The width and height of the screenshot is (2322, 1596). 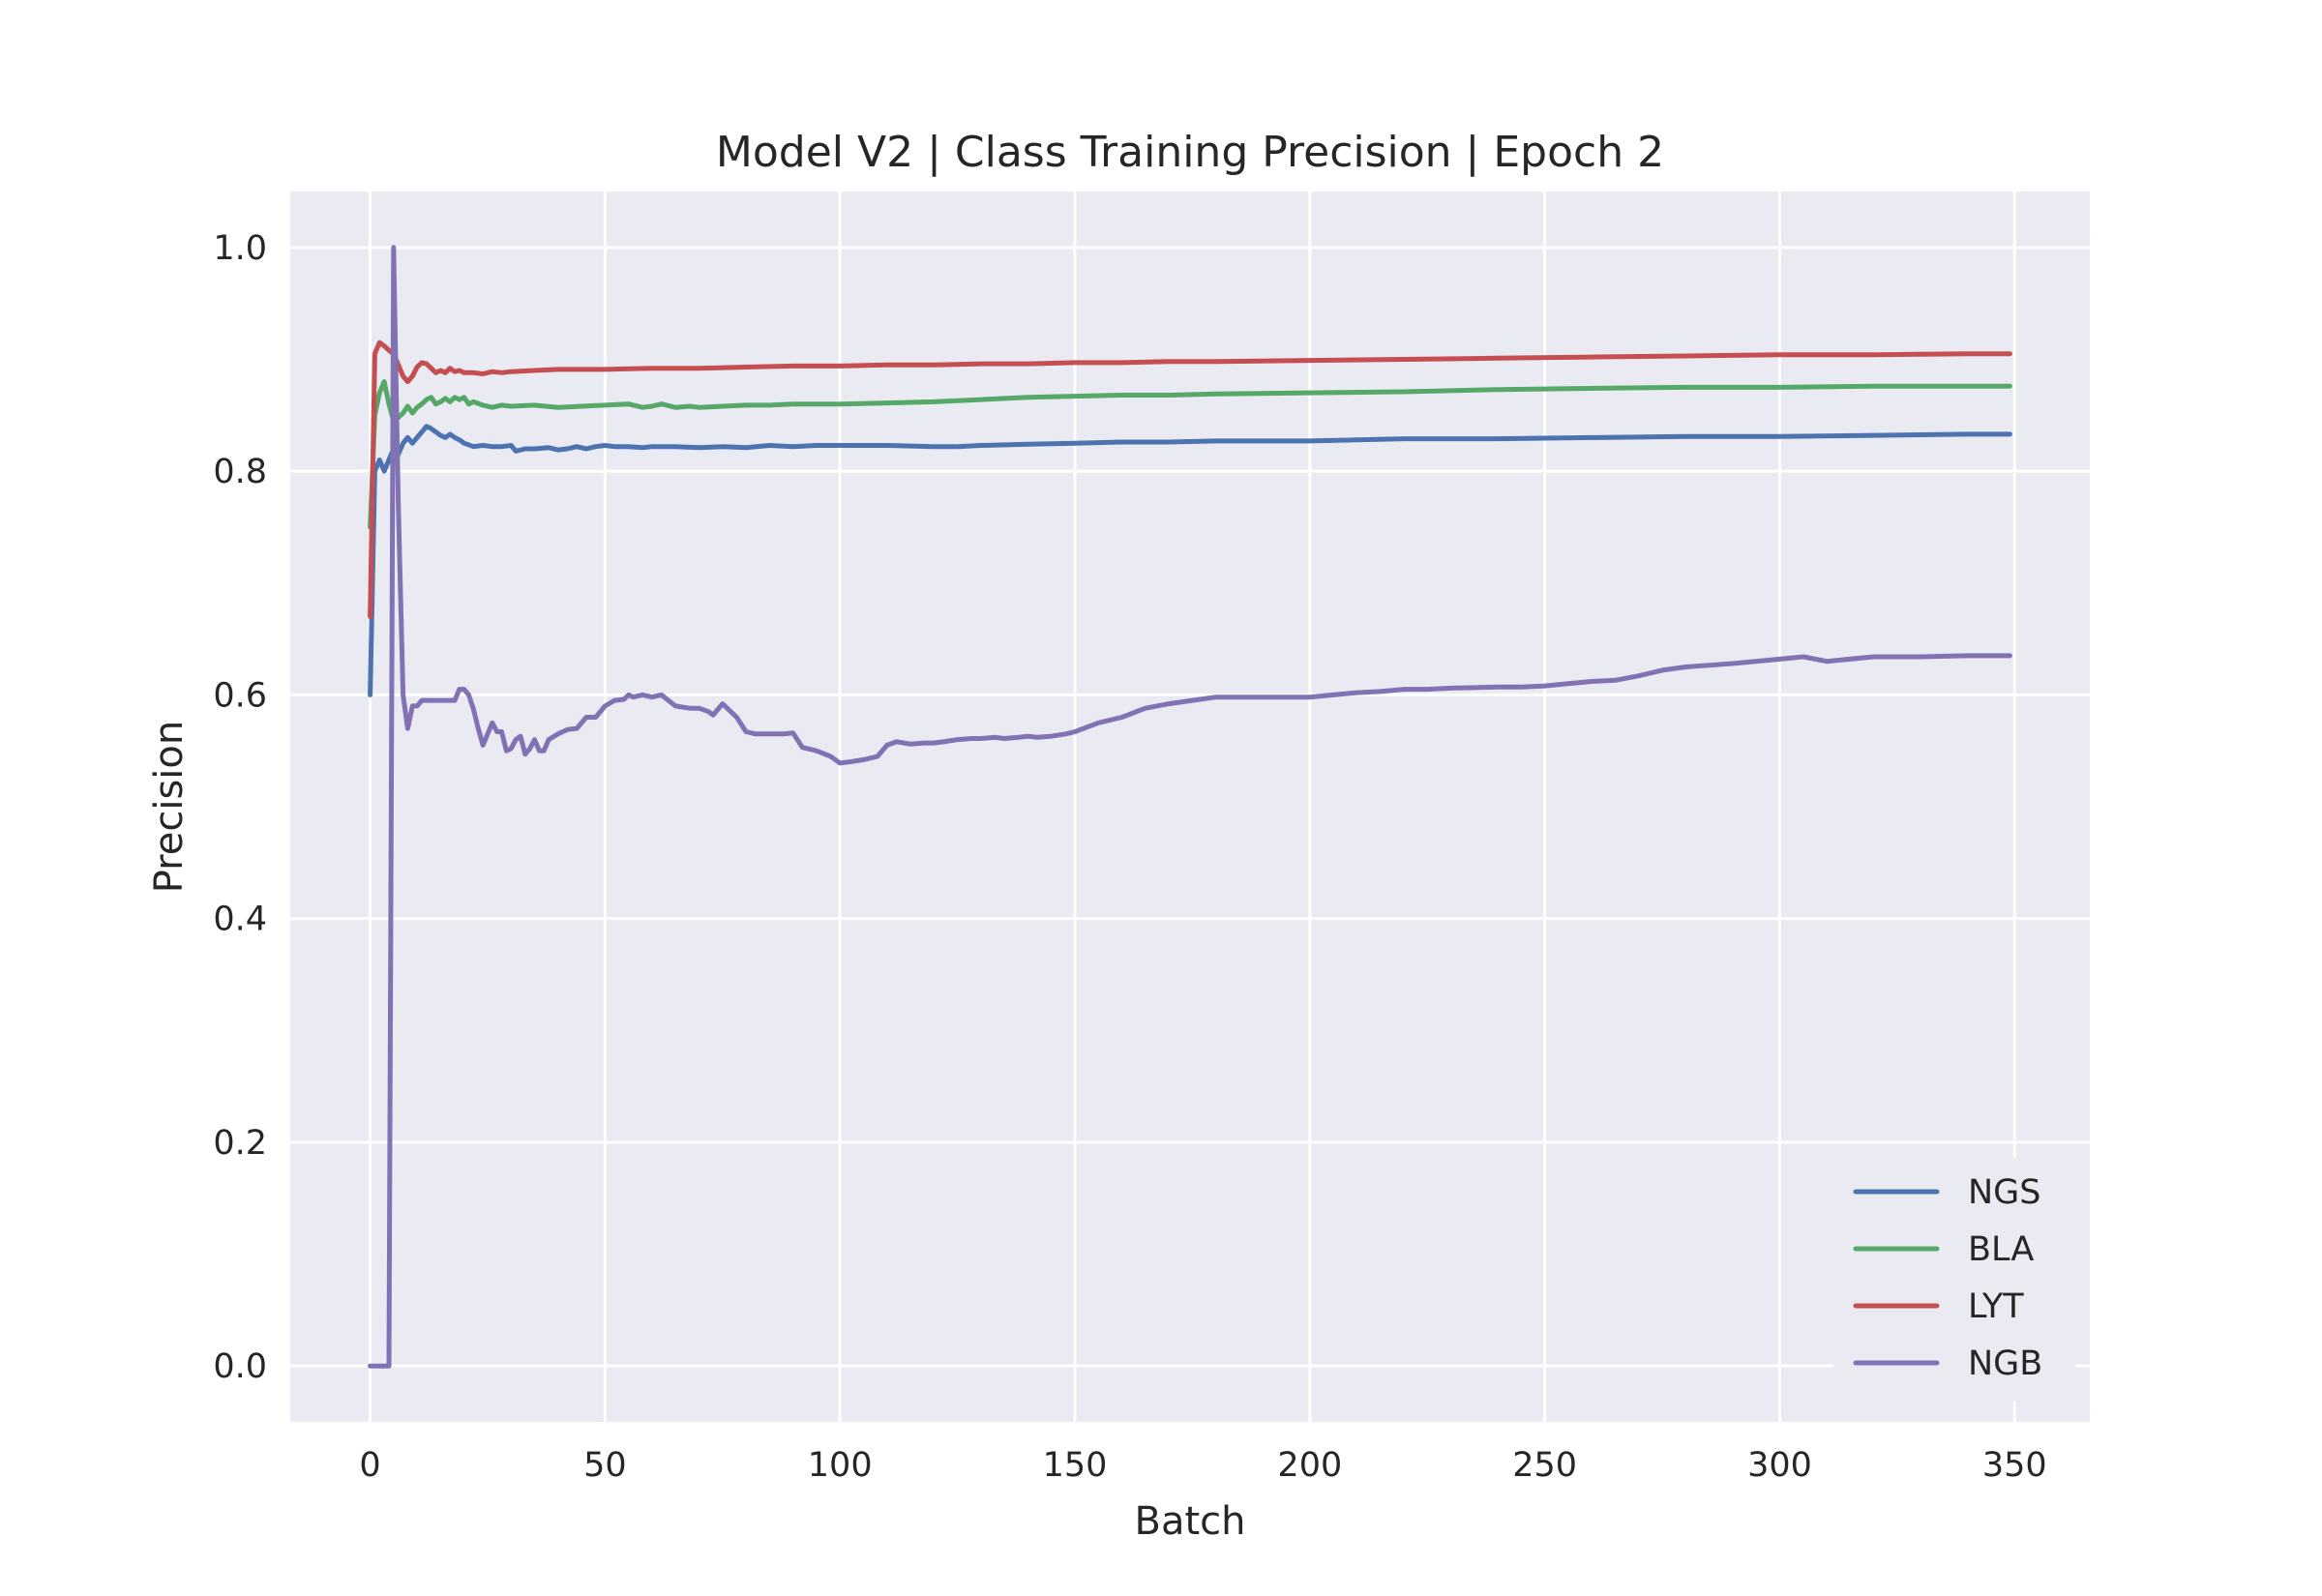 I want to click on x-tick-label: 200, so click(x=1309, y=1465).